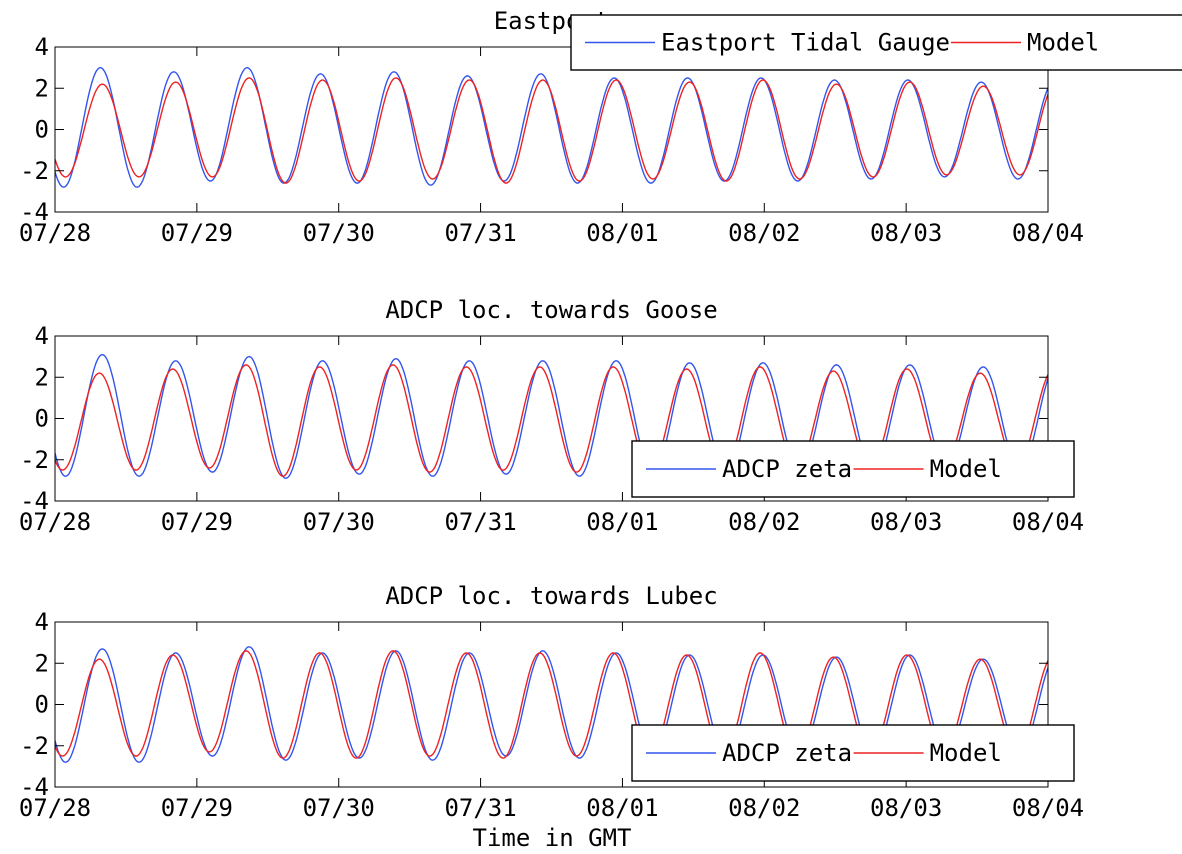  What do you see at coordinates (805, 43) in the screenshot?
I see `legend-label: Eastport Tidal Gauge` at bounding box center [805, 43].